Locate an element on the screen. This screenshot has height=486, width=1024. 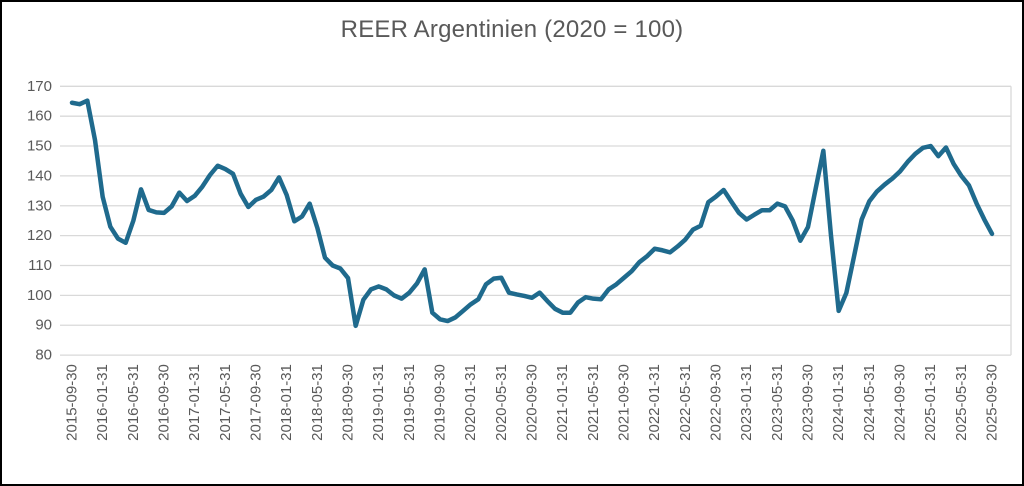
y-tick-label: 170 is located at coordinates (39, 86).